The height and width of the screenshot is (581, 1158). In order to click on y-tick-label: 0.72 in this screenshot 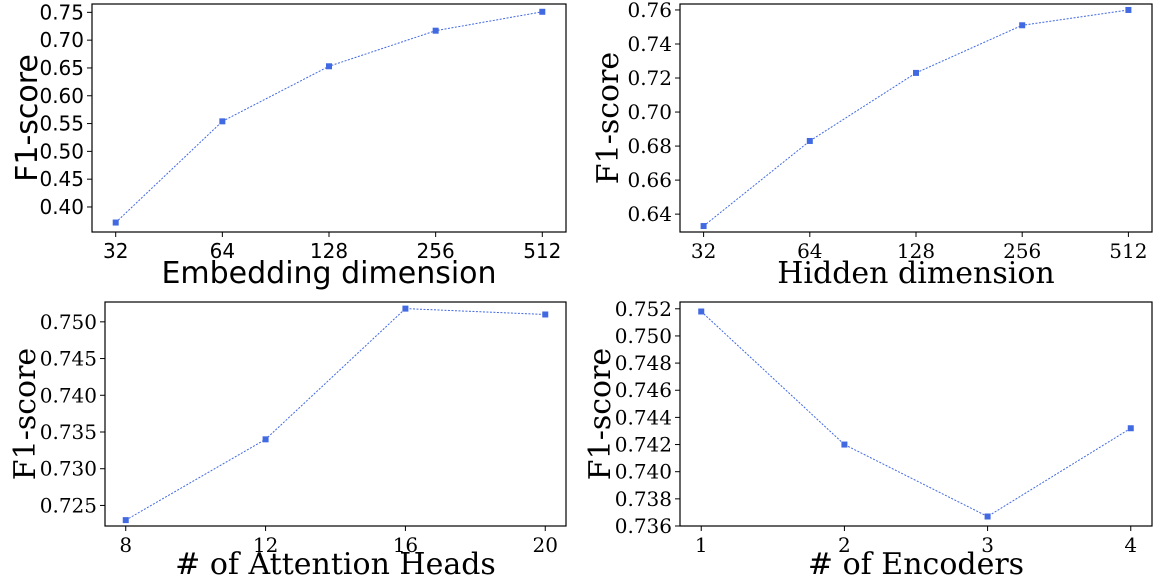, I will do `click(649, 78)`.